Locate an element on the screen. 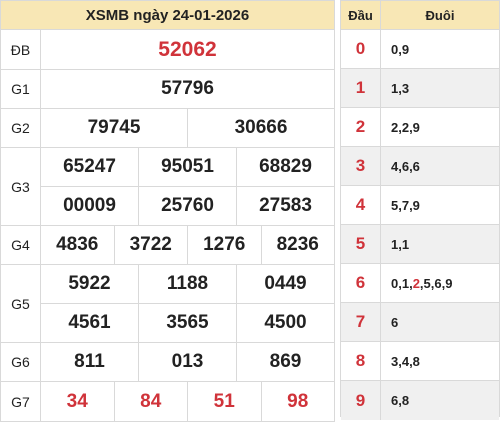 The image size is (500, 422). prize-label: G6 is located at coordinates (21, 362).